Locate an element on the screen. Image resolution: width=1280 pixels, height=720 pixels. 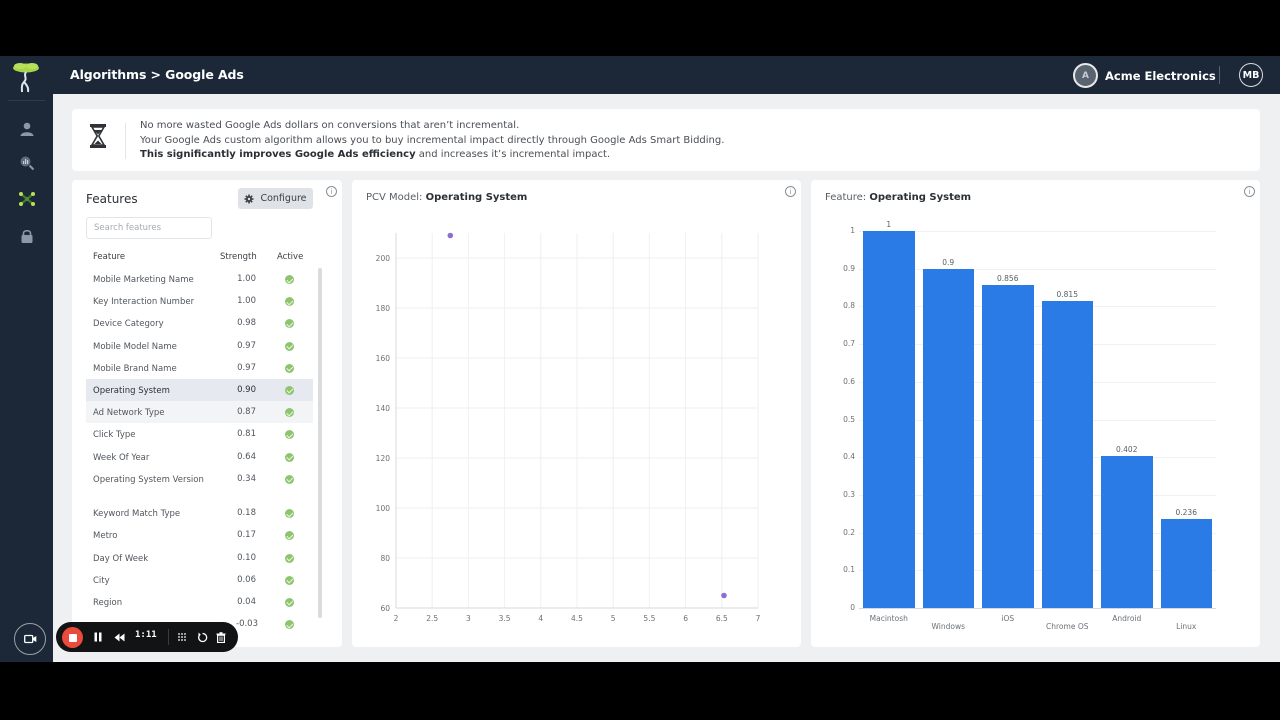
bar-value-label: 0.856 is located at coordinates (1008, 279).